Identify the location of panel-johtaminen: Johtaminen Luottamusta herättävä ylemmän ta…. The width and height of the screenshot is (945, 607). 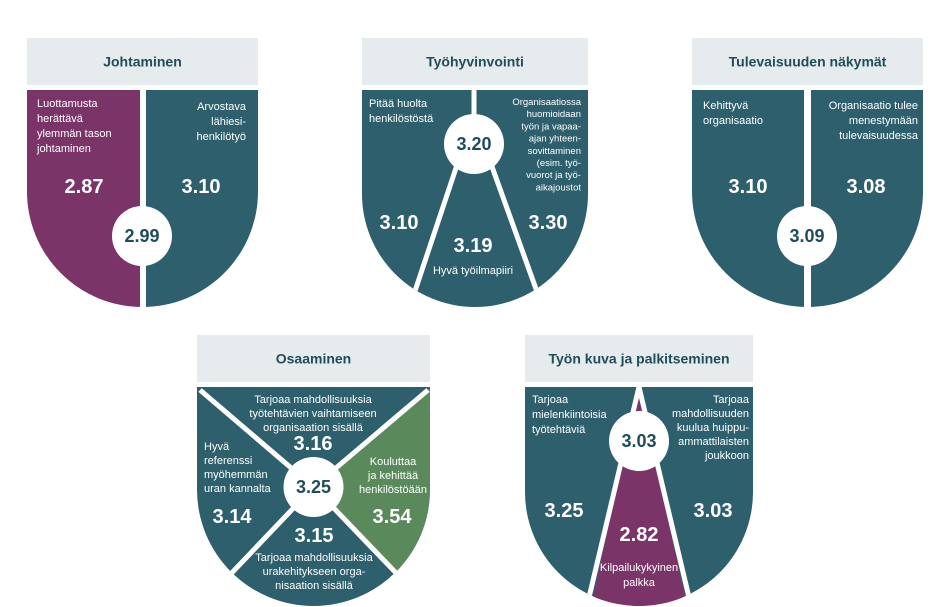
(142, 172).